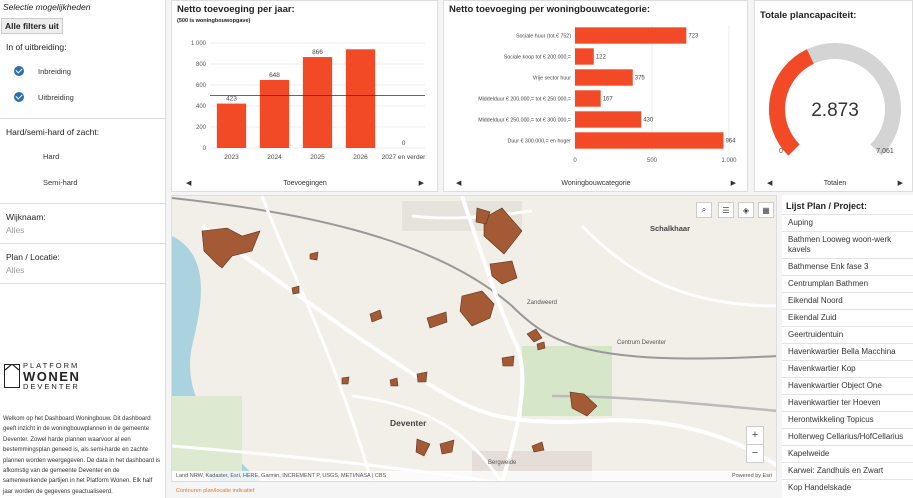  What do you see at coordinates (847, 266) in the screenshot?
I see `list-item: Bathmense Enk fase 3` at bounding box center [847, 266].